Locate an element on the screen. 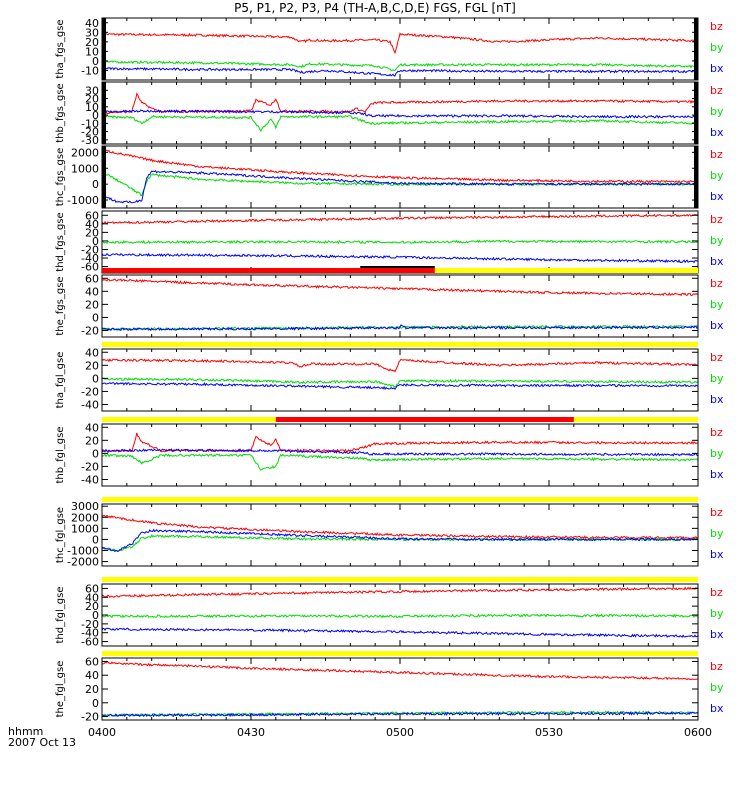  y-tick-label: -2000 is located at coordinates (83, 562).